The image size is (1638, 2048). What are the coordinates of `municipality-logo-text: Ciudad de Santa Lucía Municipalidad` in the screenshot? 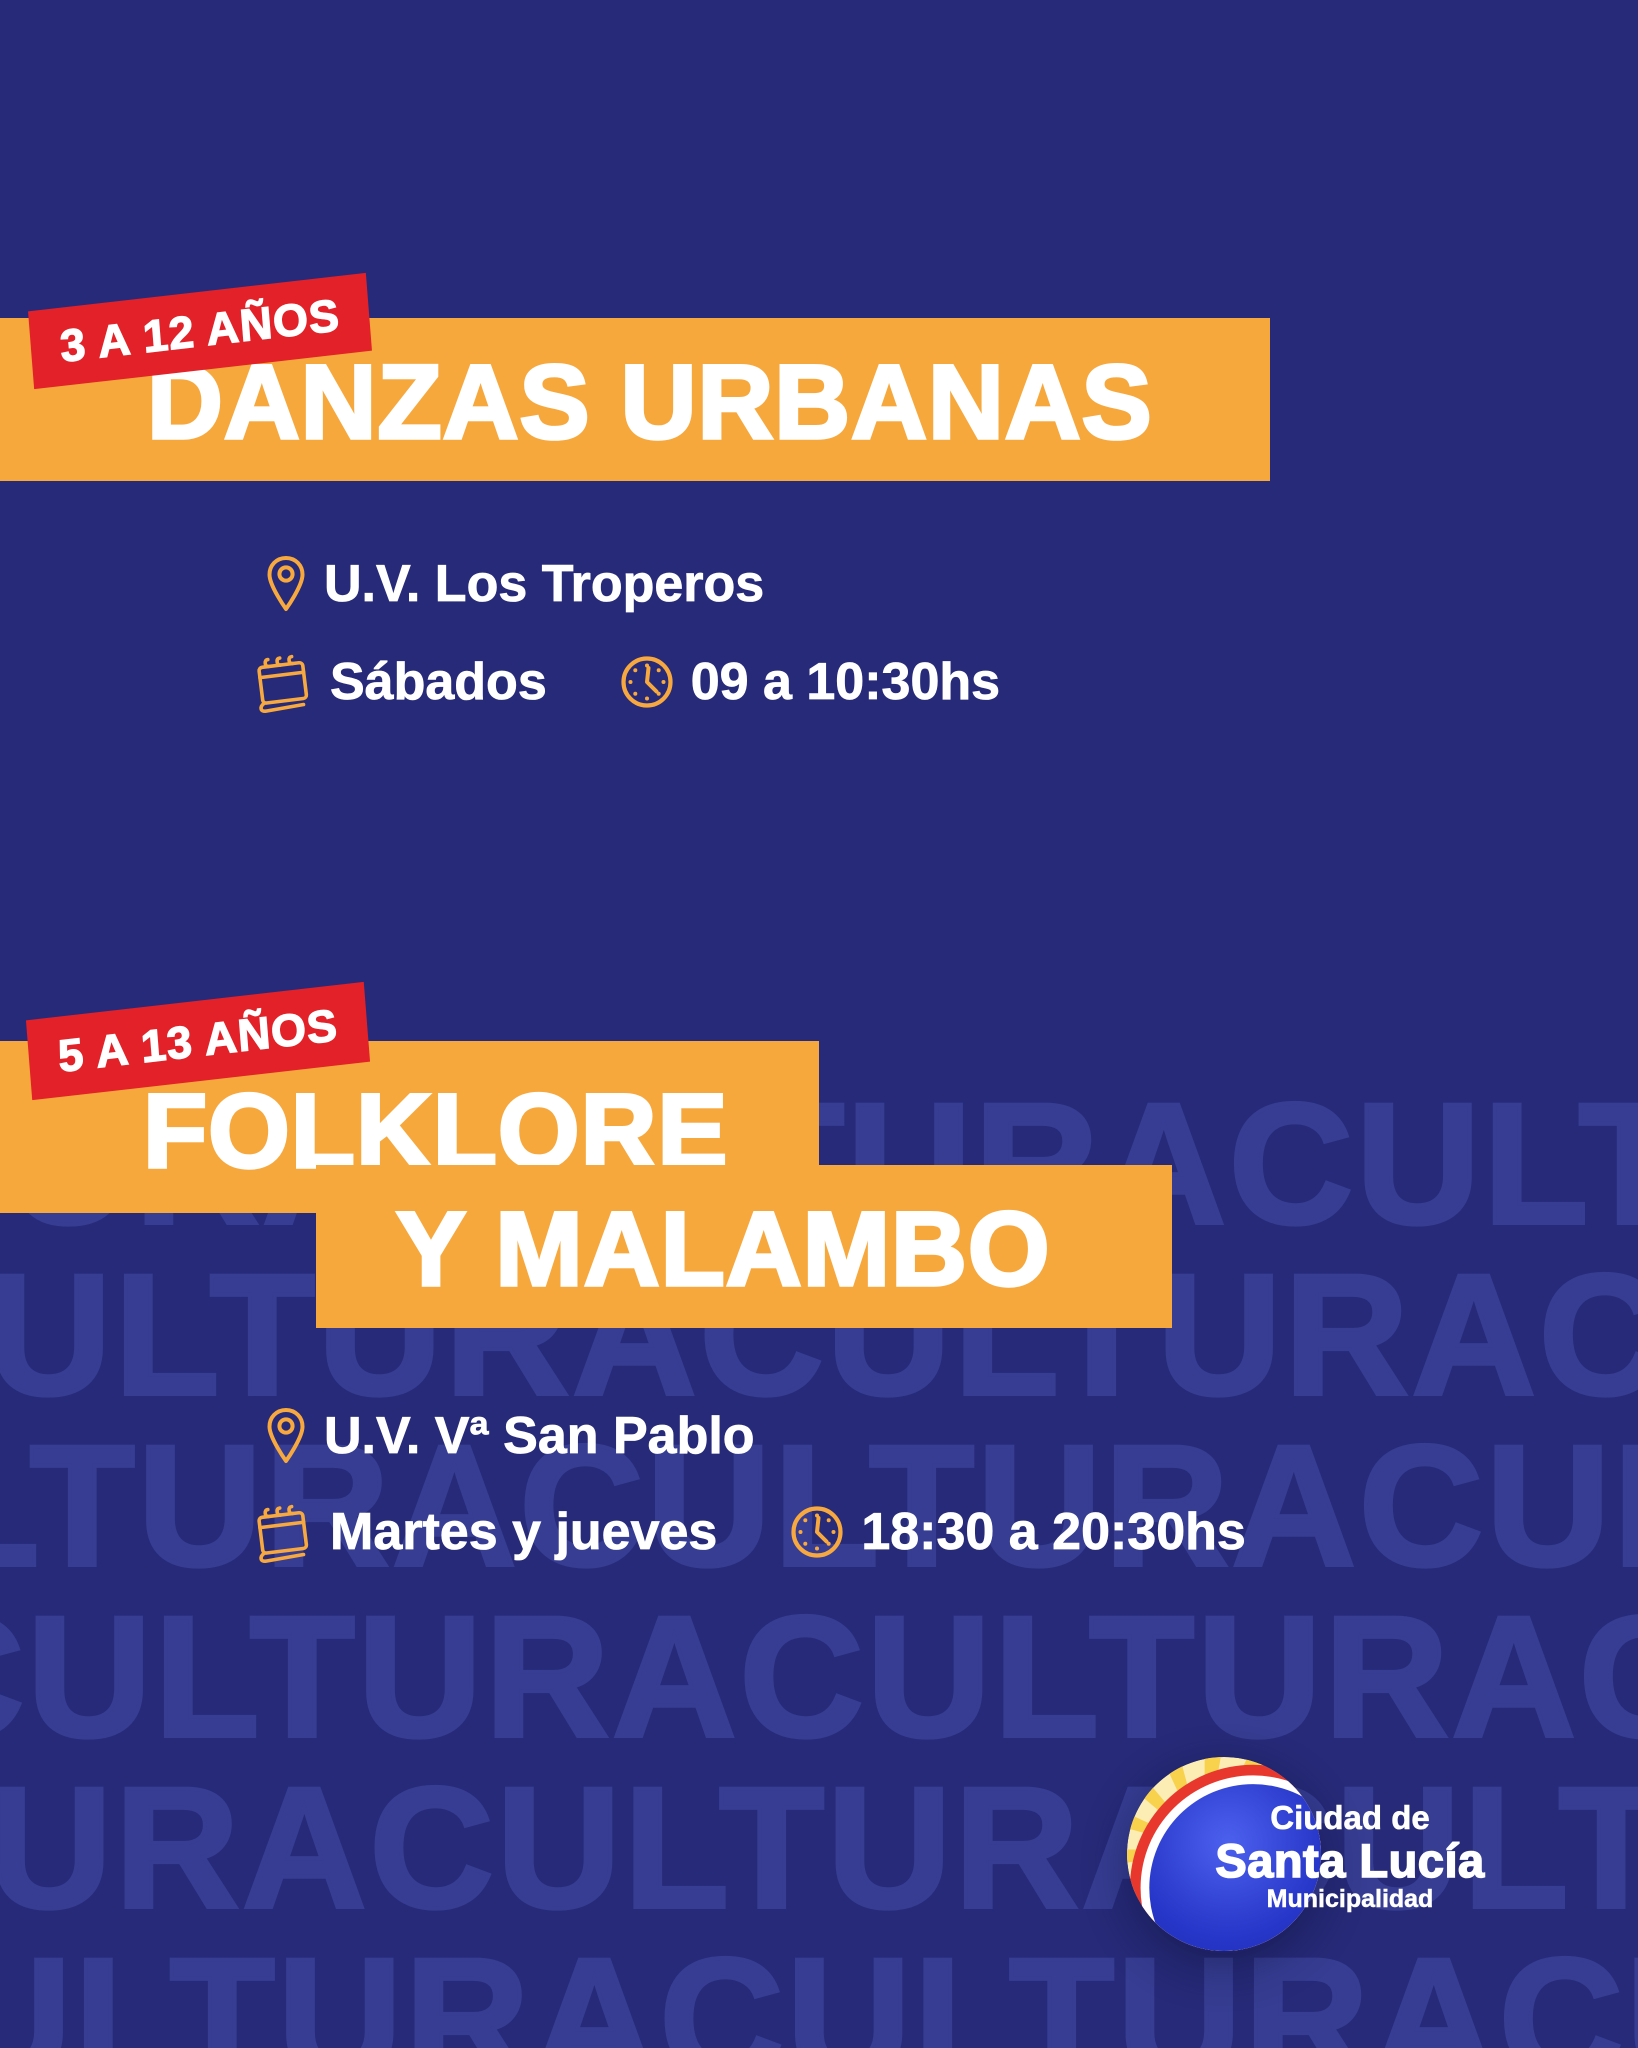 It's located at (1350, 1856).